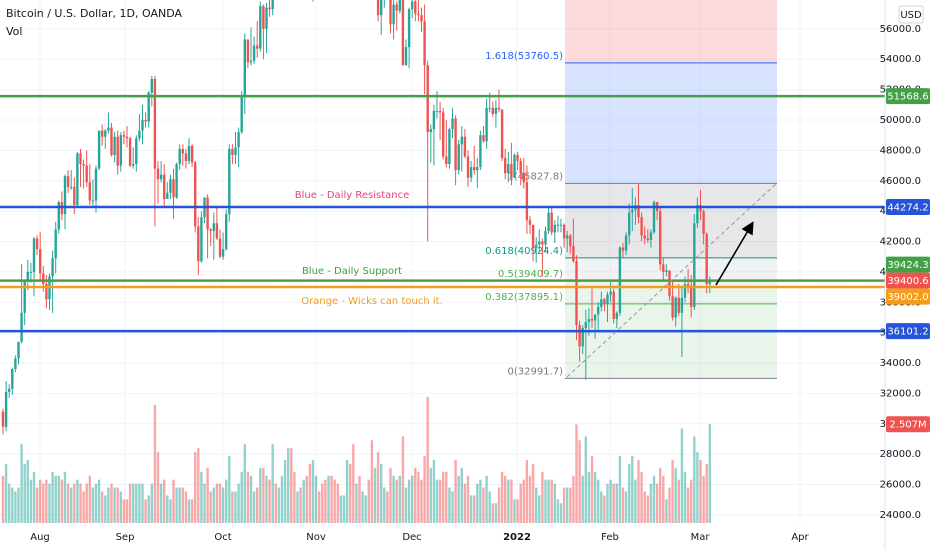 This screenshot has width=932, height=550. What do you see at coordinates (222, 537) in the screenshot?
I see `x-tick-label: Oct` at bounding box center [222, 537].